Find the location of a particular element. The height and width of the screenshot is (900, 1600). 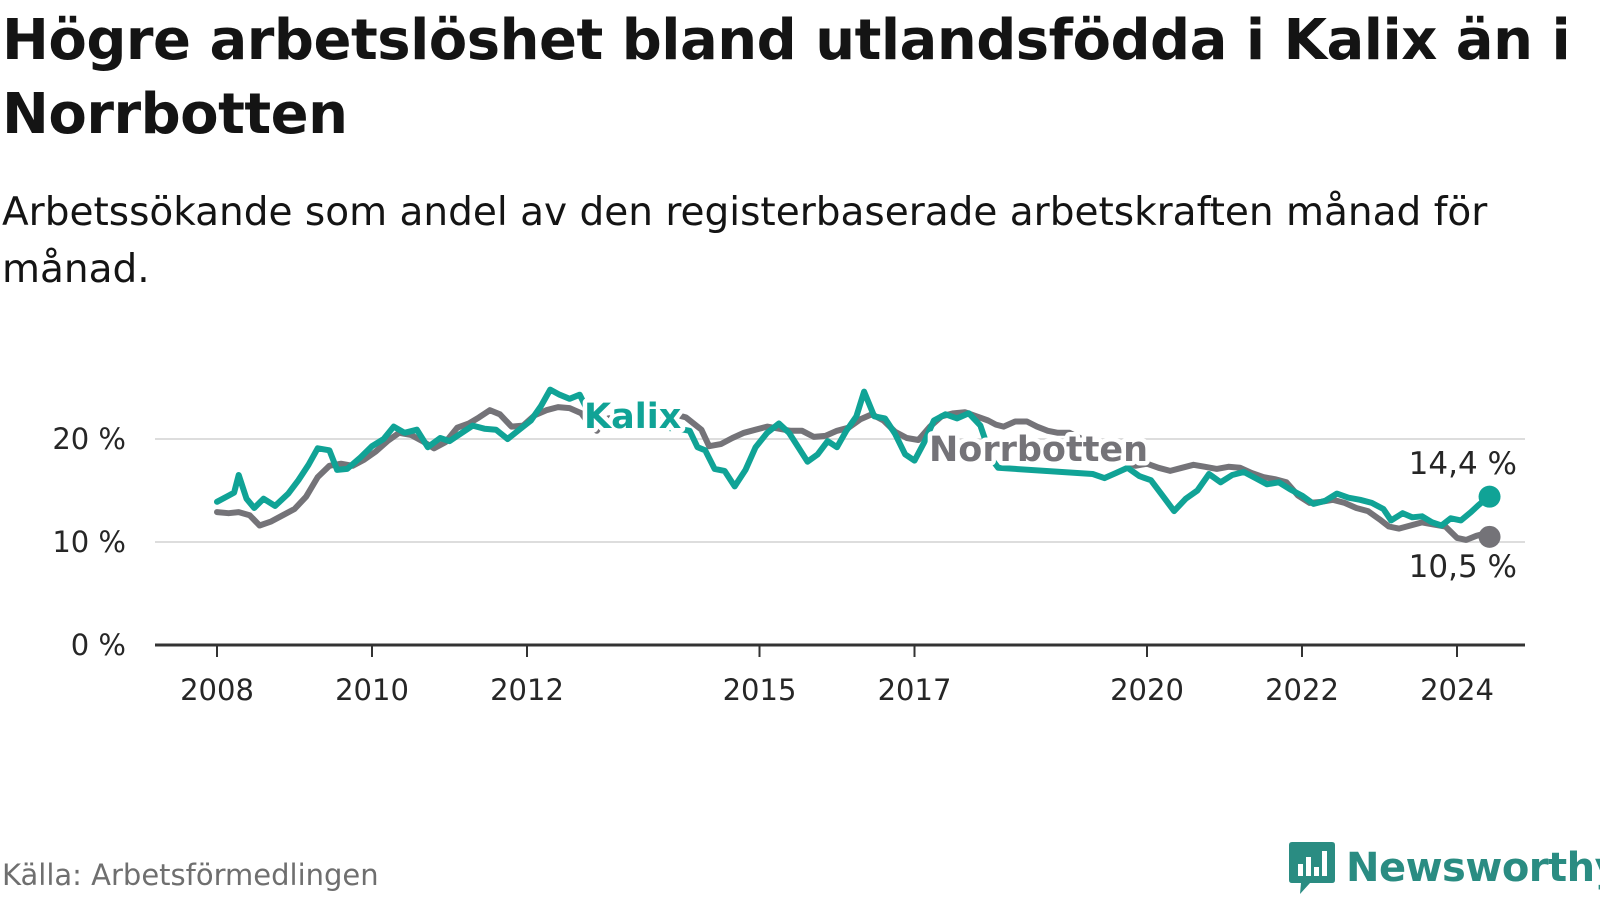

series-line-kalix is located at coordinates (853, 457).